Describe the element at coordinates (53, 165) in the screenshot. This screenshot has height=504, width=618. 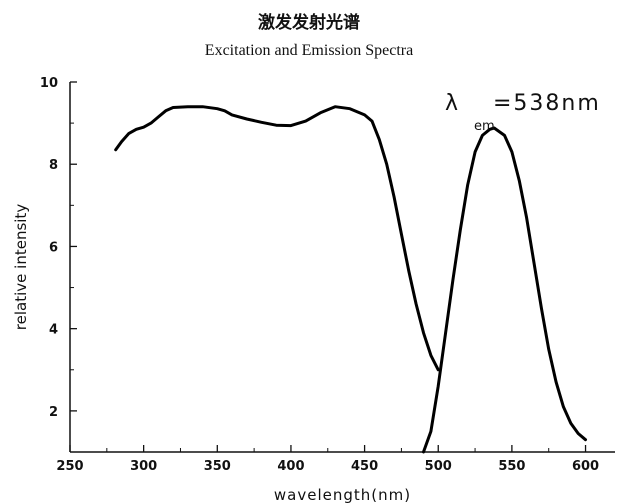
I see `y-tick-label: 8` at that location.